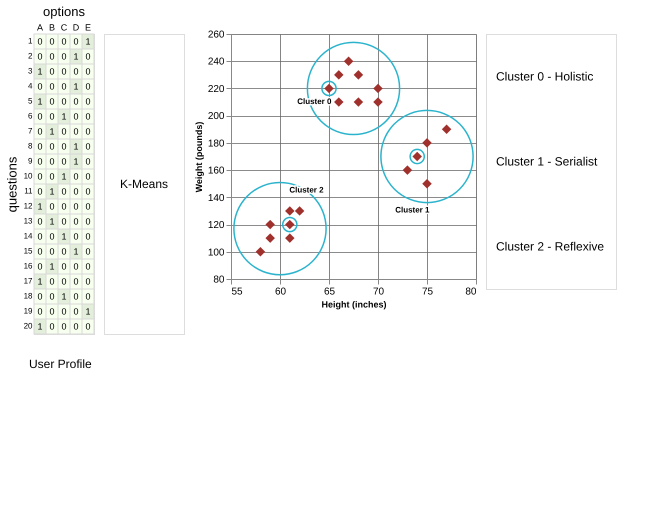 Image resolution: width=667 pixels, height=520 pixels. What do you see at coordinates (29, 266) in the screenshot?
I see `y-tick-label: 16` at bounding box center [29, 266].